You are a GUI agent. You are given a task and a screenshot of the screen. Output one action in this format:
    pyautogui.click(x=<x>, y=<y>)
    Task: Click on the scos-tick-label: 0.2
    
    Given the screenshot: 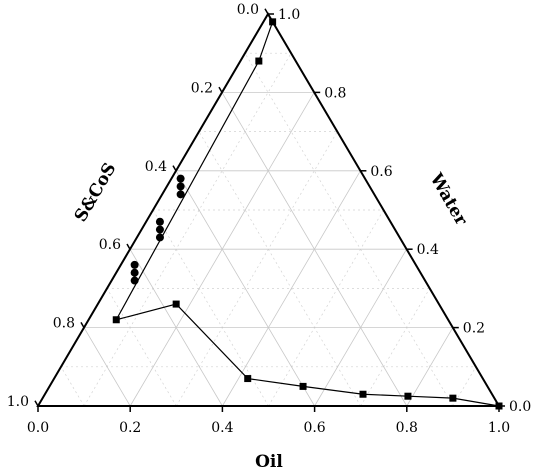 What is the action you would take?
    pyautogui.click(x=202, y=88)
    